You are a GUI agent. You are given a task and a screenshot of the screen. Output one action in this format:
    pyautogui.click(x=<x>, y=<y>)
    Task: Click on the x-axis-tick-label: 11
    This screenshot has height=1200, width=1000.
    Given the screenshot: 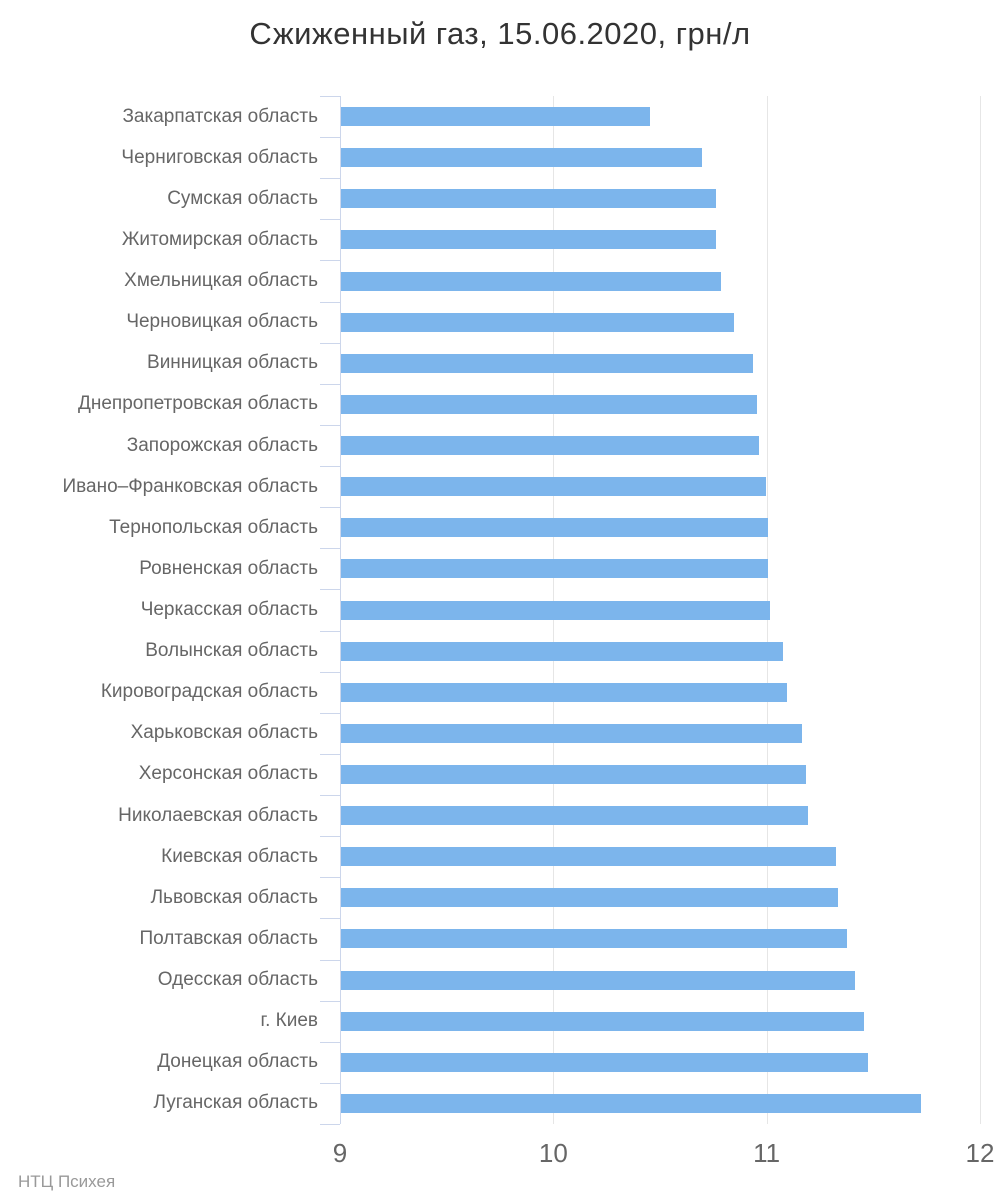 What is the action you would take?
    pyautogui.click(x=767, y=1153)
    